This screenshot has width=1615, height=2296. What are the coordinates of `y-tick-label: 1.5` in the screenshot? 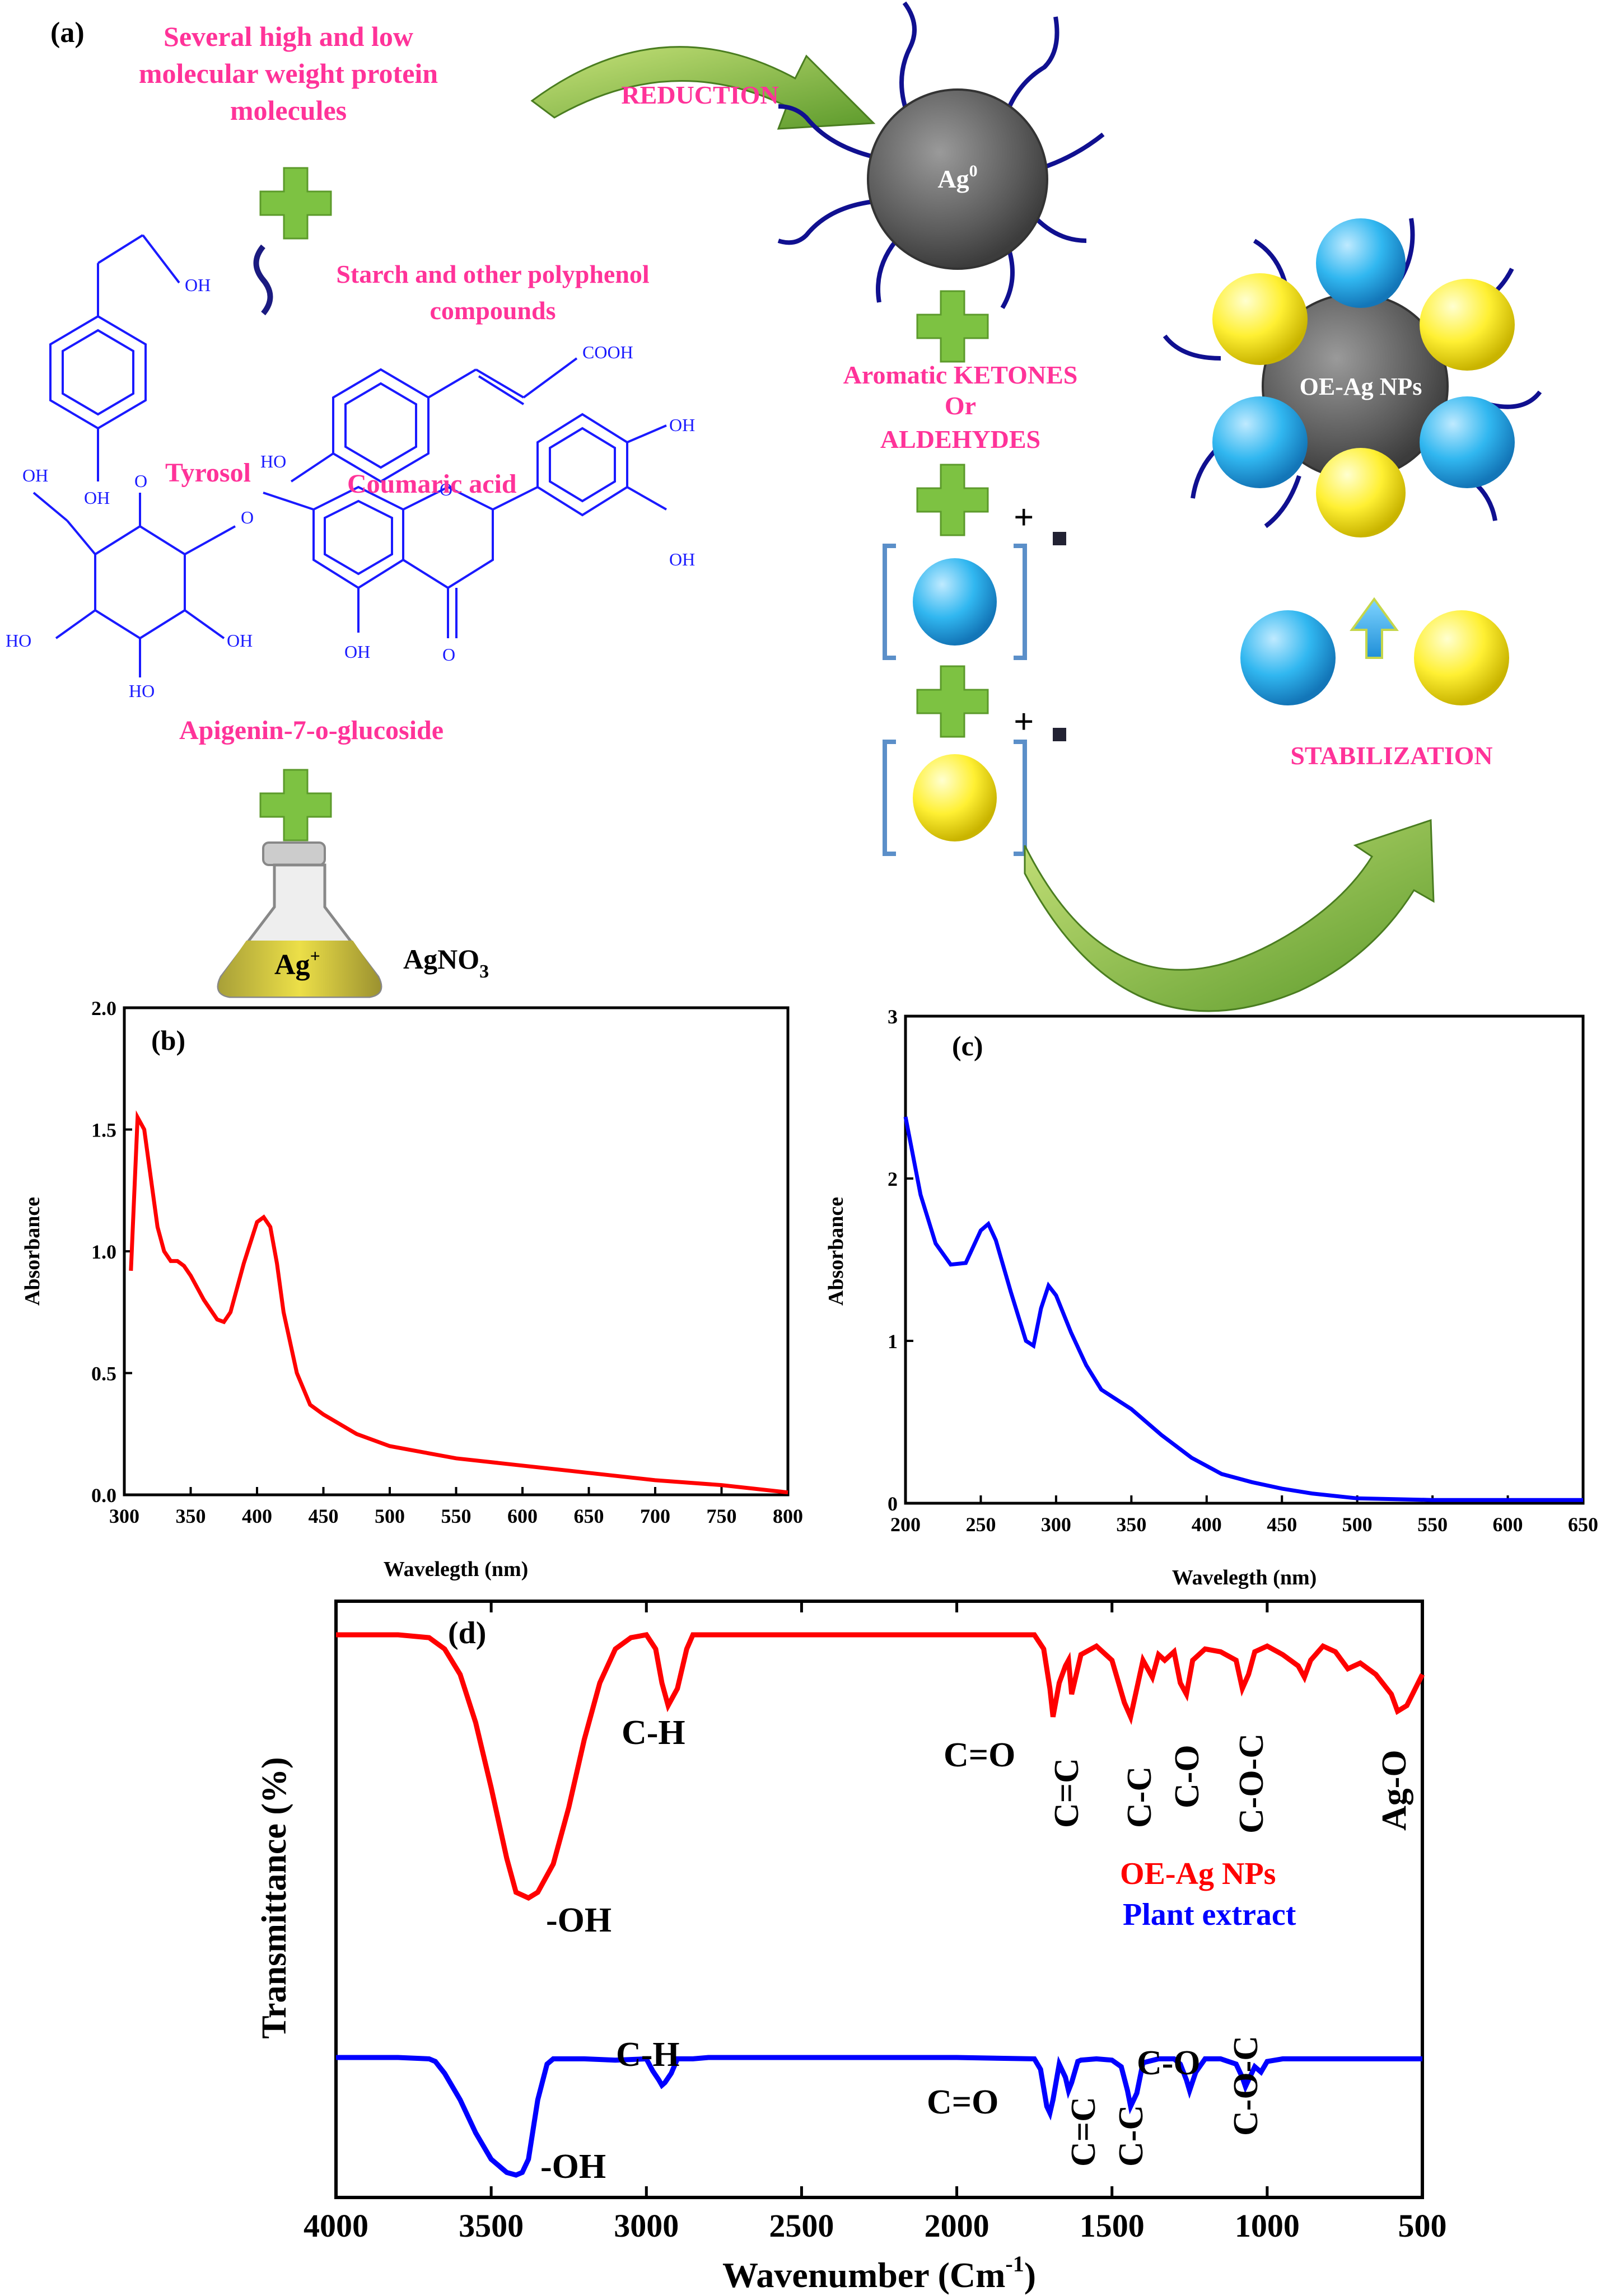 It's located at (103, 1130).